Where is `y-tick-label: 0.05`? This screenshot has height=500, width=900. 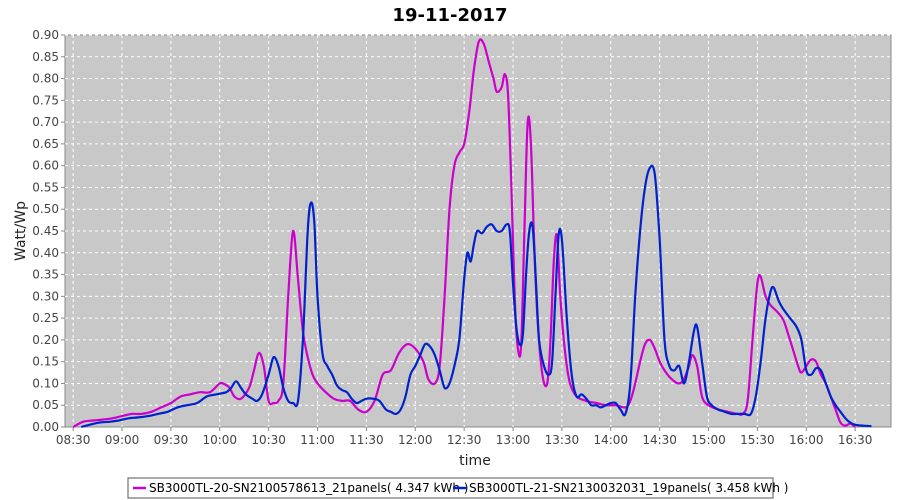 y-tick-label: 0.05 is located at coordinates (45, 405).